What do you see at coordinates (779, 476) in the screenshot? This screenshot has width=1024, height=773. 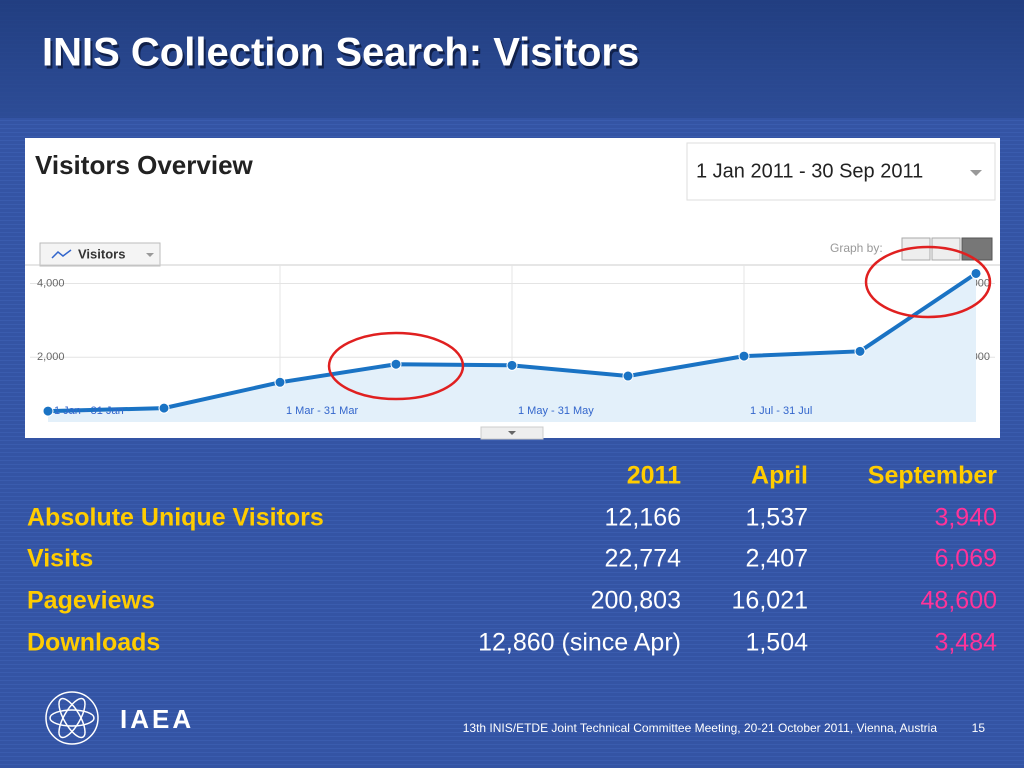 I see `column-header: April` at bounding box center [779, 476].